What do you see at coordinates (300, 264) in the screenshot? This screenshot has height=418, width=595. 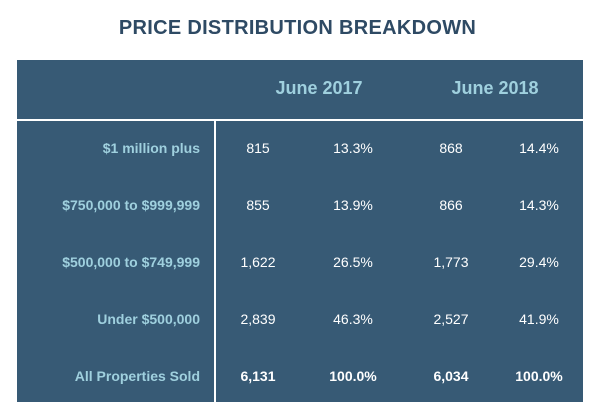 I see `table-row: $500,000 to $749,999 1,622 26.5% 1,773 29.4%` at bounding box center [300, 264].